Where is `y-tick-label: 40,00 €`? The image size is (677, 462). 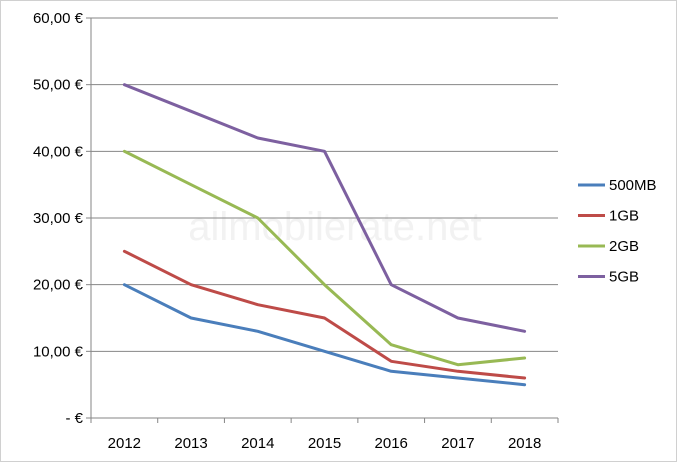 y-tick-label: 40,00 € is located at coordinates (58, 151).